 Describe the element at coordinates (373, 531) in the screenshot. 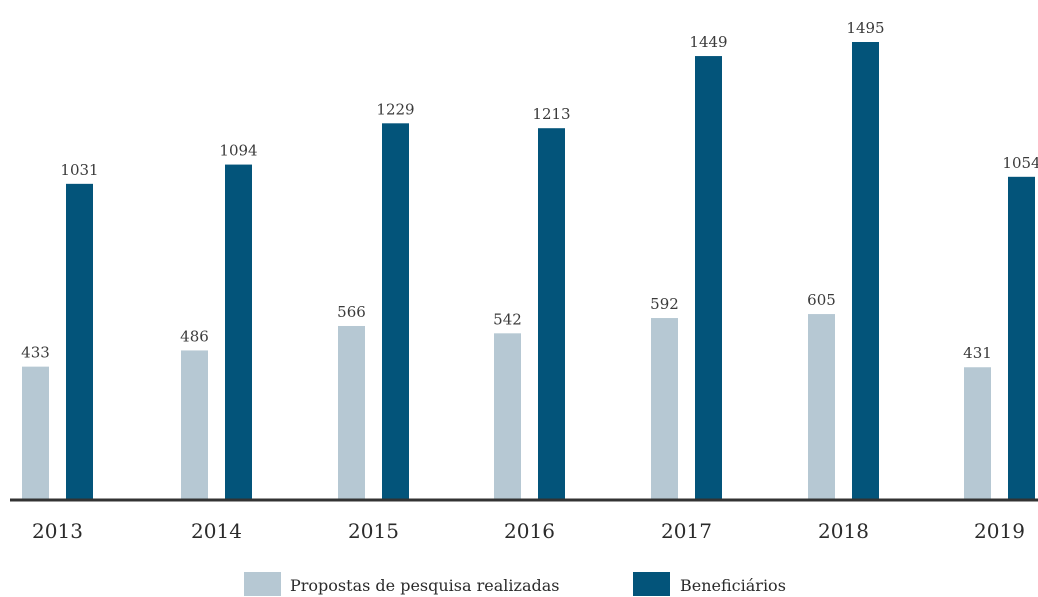

I see `x-tick-label-2015: 2015` at that location.